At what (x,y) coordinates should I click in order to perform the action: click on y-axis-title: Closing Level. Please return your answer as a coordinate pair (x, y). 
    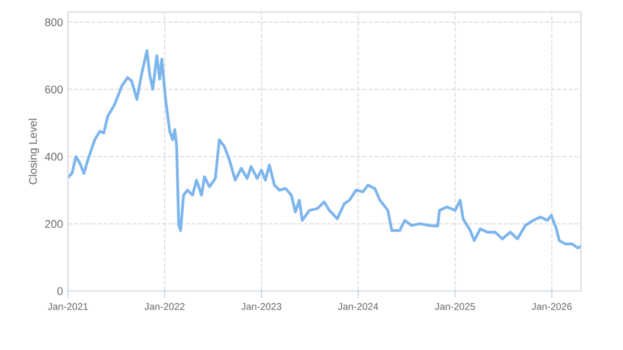
    Looking at the image, I should click on (34, 151).